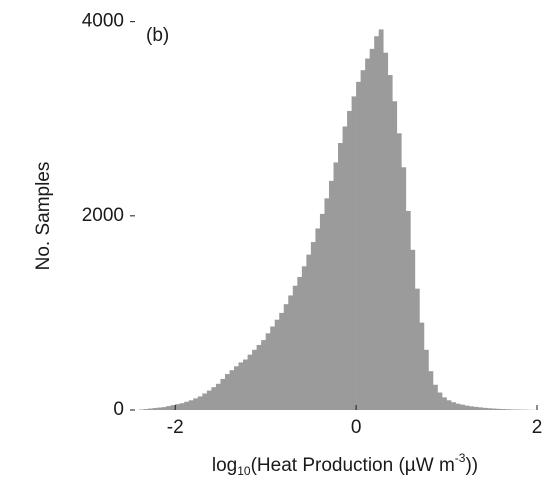 The image size is (544, 487). Describe the element at coordinates (103, 215) in the screenshot. I see `y-tick-label: 2000` at that location.